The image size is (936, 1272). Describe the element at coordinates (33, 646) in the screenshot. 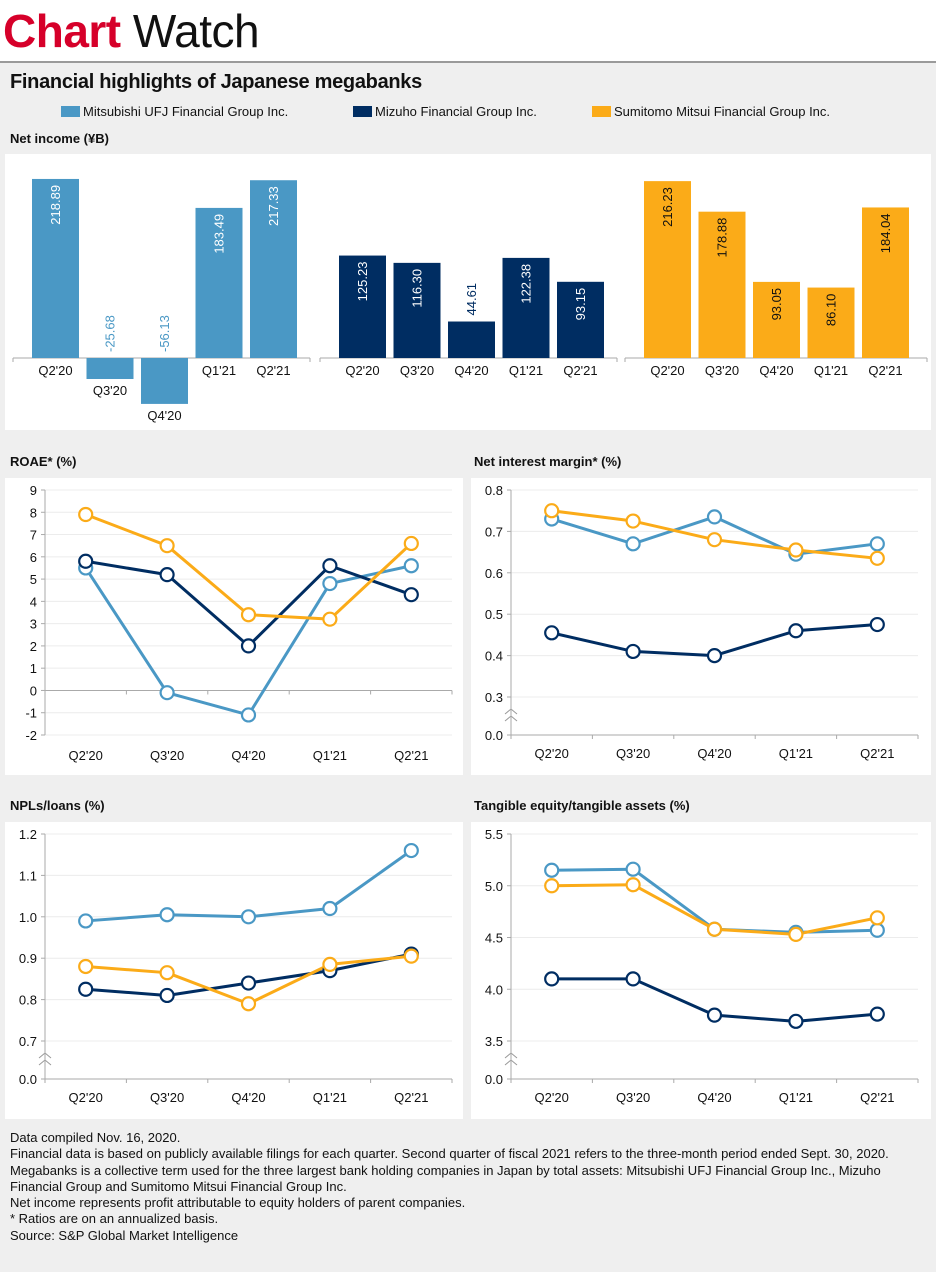

I see `y-tick-label: 2` at that location.